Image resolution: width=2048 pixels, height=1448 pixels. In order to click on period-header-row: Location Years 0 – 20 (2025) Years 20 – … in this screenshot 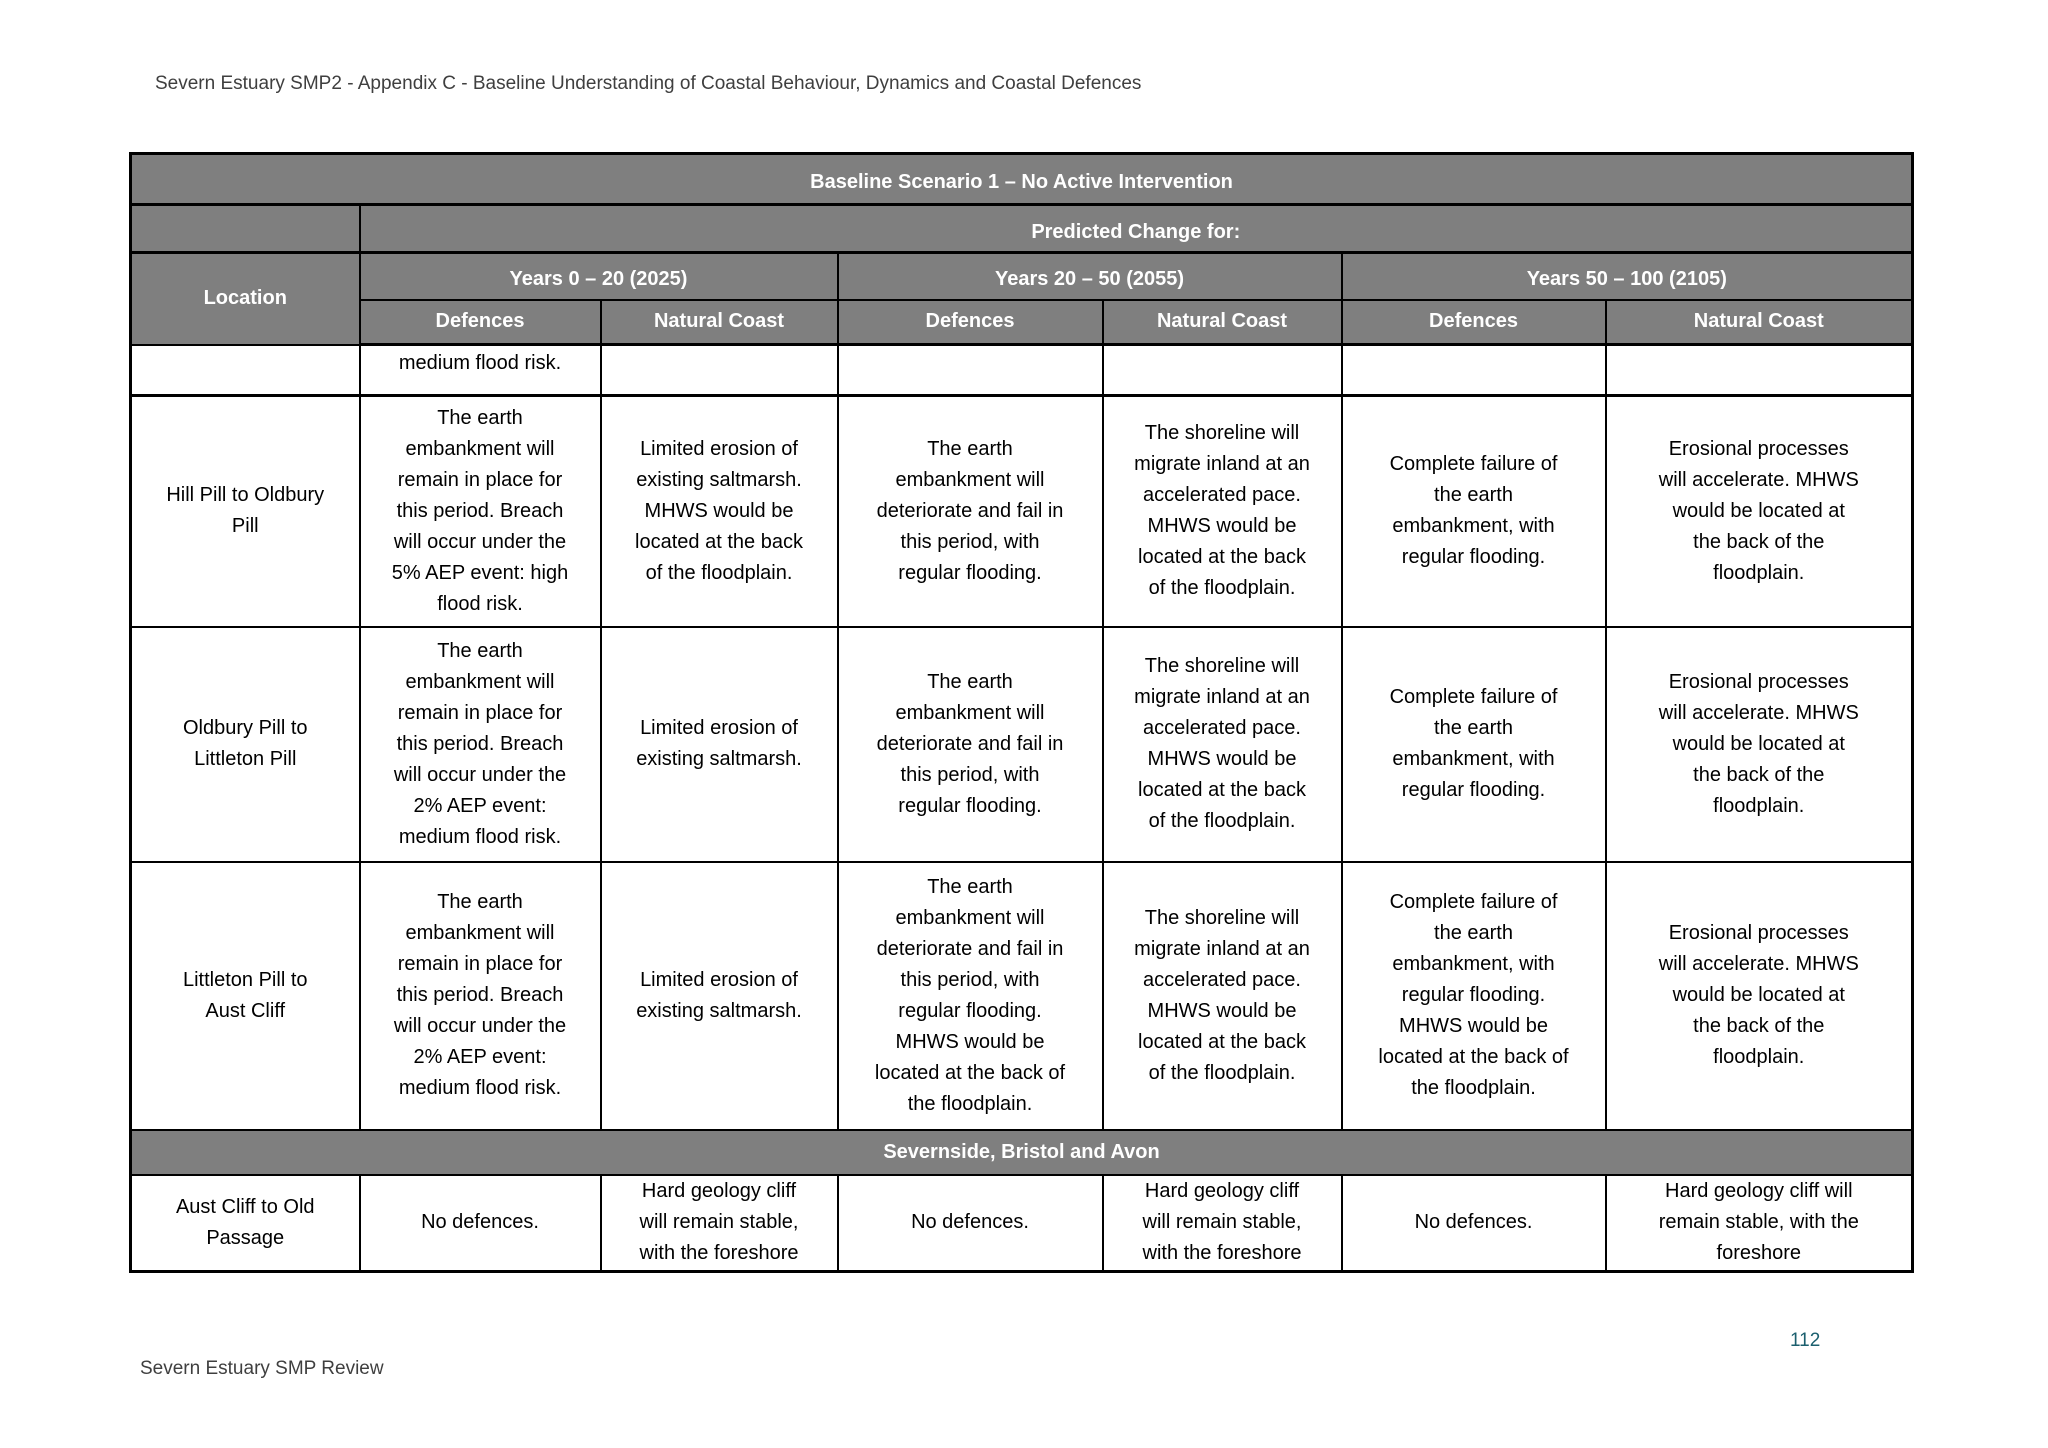, I will do `click(1021, 298)`.